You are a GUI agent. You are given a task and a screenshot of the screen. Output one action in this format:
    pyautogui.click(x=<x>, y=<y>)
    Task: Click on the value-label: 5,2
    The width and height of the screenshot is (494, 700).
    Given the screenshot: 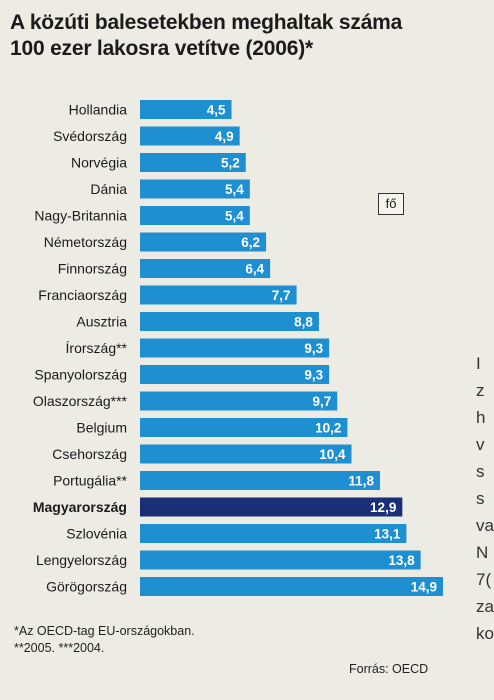 What is the action you would take?
    pyautogui.click(x=230, y=163)
    